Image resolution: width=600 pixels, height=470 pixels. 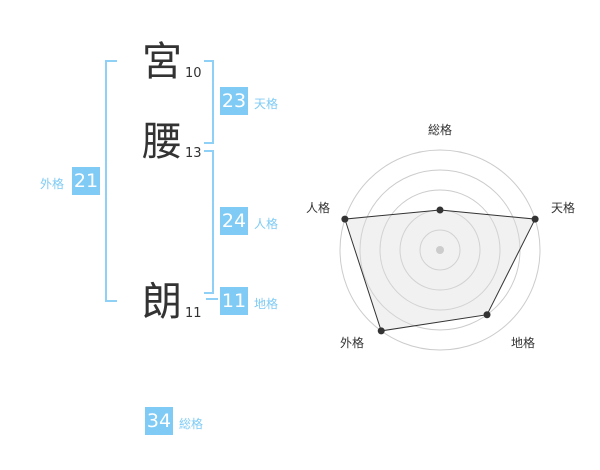 I want to click on chikaku-label: 地格, so click(x=266, y=304).